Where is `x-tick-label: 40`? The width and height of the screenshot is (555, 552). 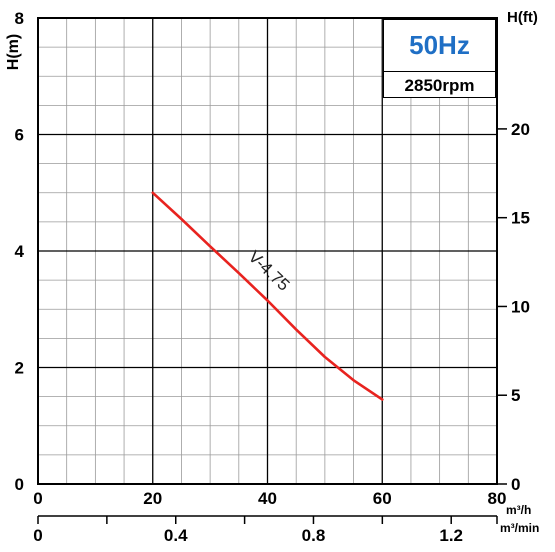
x-tick-label: 40 is located at coordinates (267, 498).